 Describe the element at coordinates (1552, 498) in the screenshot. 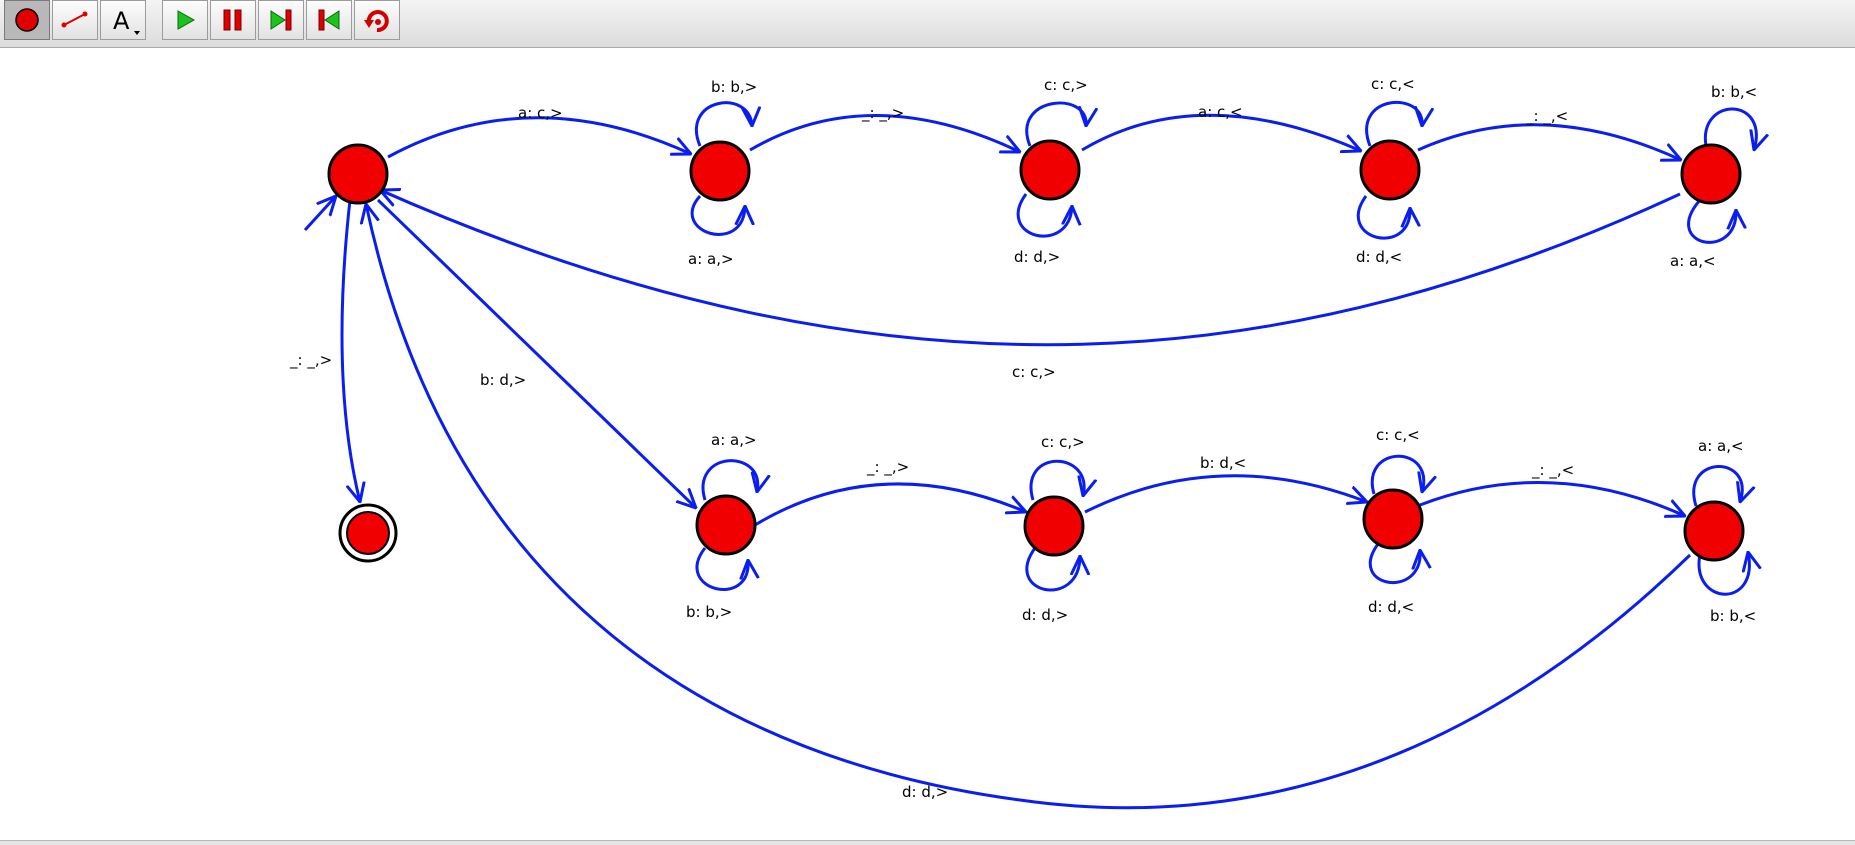

I see `transition-q7-q8` at that location.